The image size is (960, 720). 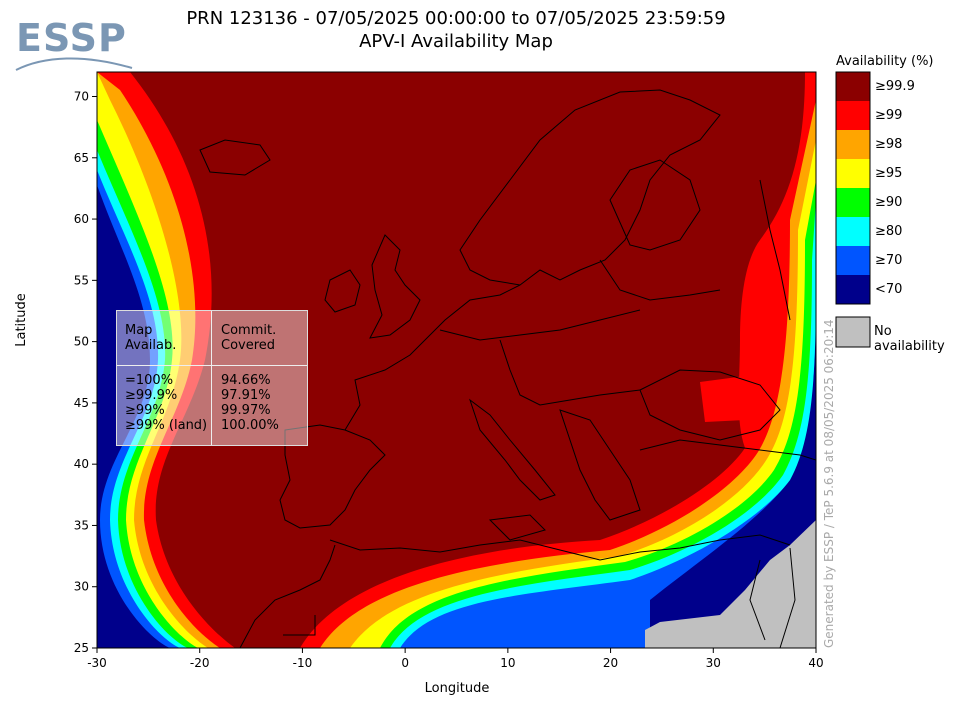 I want to click on table-row-covered: 100.00%, so click(x=250, y=425).